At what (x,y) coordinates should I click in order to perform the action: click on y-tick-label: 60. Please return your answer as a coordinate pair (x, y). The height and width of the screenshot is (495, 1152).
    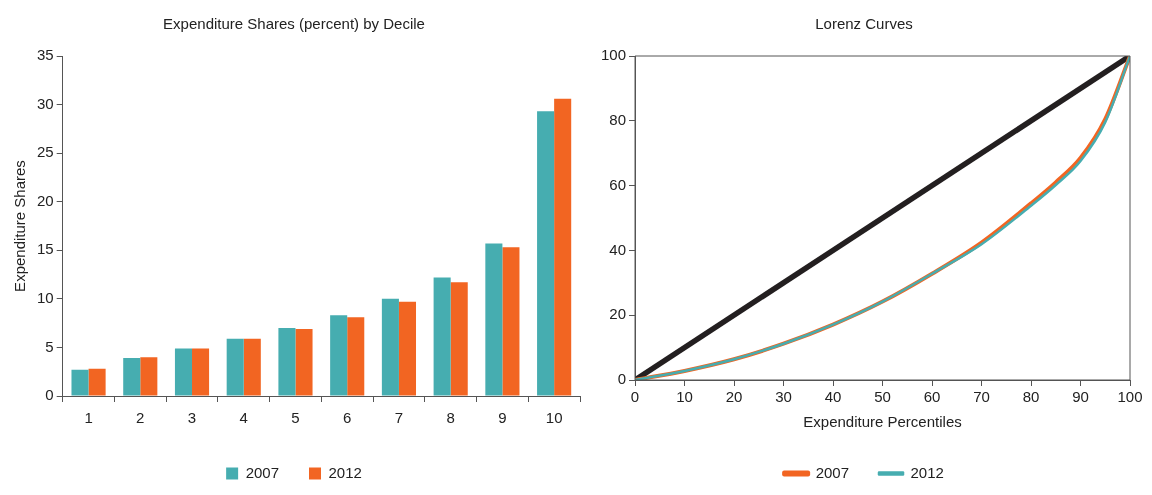
    Looking at the image, I should click on (618, 184).